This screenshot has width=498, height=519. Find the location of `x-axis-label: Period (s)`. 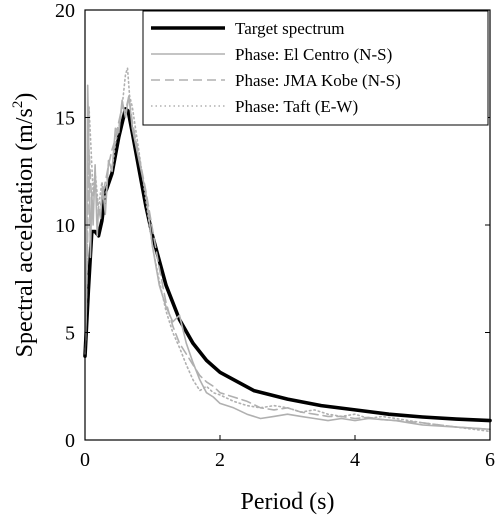

x-axis-label: Period (s) is located at coordinates (288, 502).